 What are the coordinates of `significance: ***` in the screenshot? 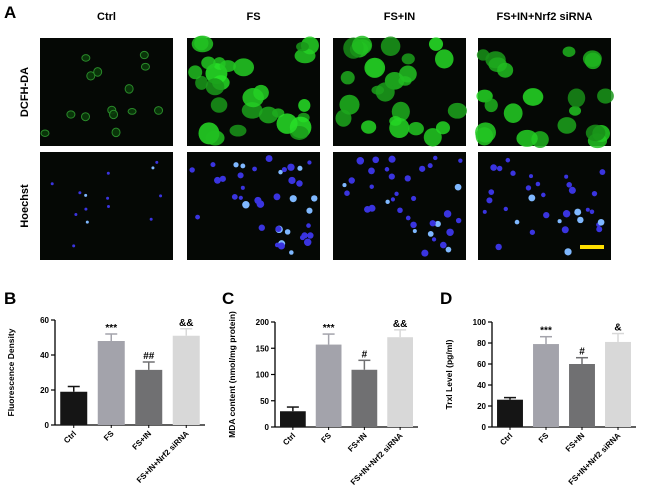 It's located at (111, 328).